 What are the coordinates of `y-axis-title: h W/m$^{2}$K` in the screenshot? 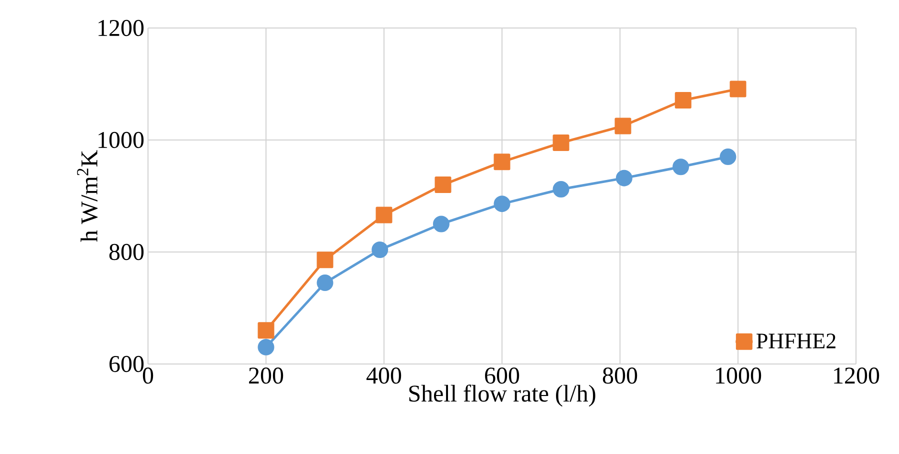 It's located at (87, 196).